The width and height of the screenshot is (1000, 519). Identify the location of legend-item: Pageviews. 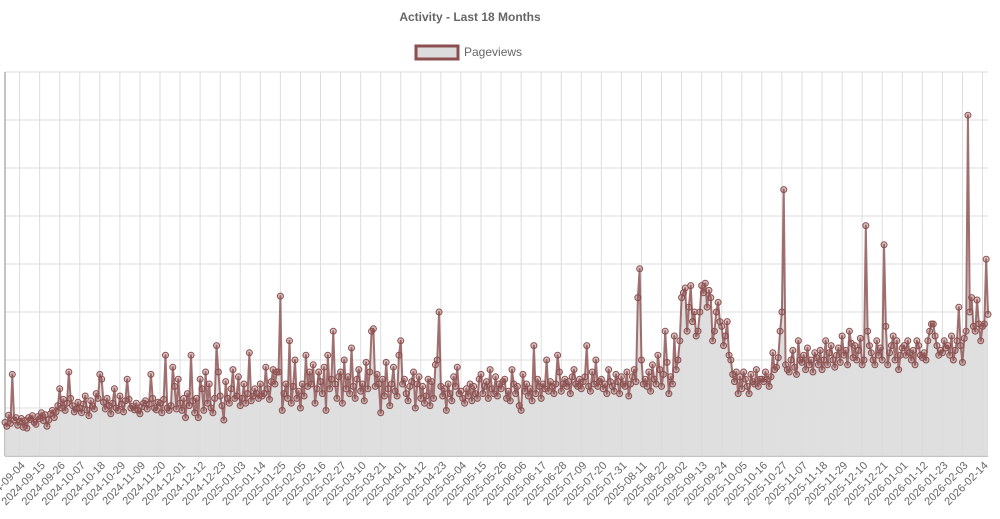
(468, 52).